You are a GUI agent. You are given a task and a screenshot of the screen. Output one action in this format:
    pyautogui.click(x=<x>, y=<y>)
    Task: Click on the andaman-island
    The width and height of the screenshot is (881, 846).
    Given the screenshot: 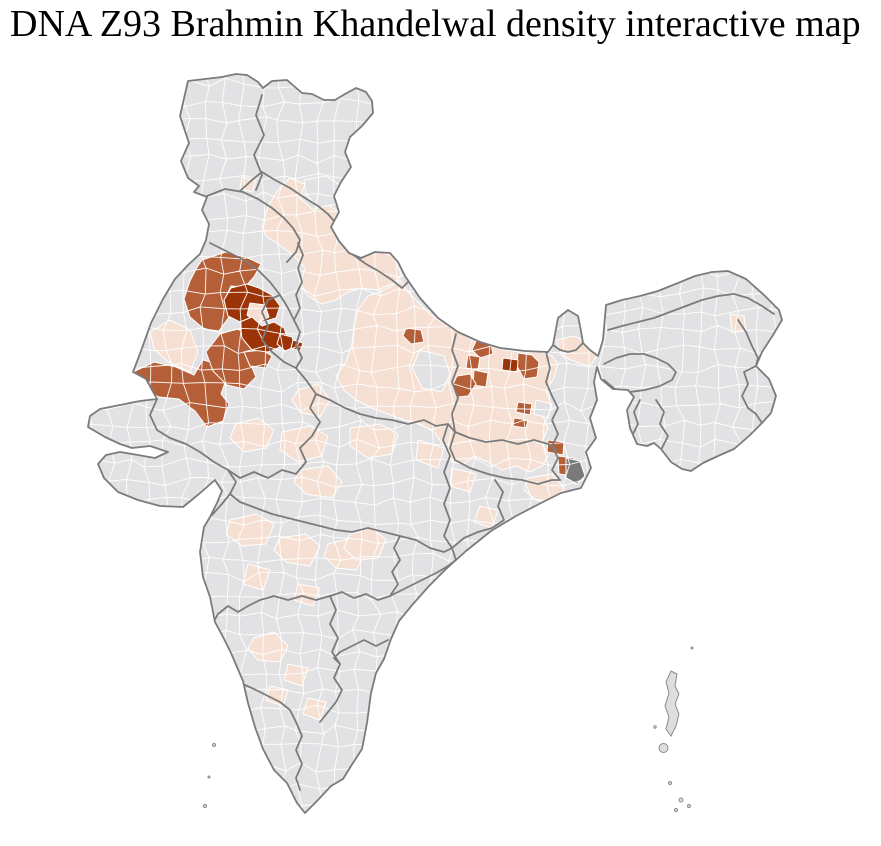 What is the action you would take?
    pyautogui.click(x=663, y=748)
    